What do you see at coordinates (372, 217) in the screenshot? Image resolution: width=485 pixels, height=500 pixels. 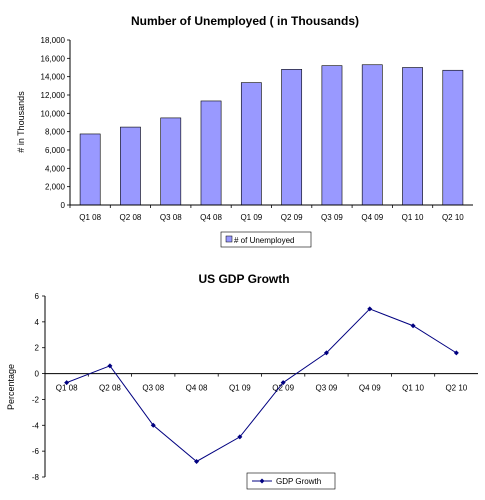 I see `chart1-x-tick-label: Q4 09` at bounding box center [372, 217].